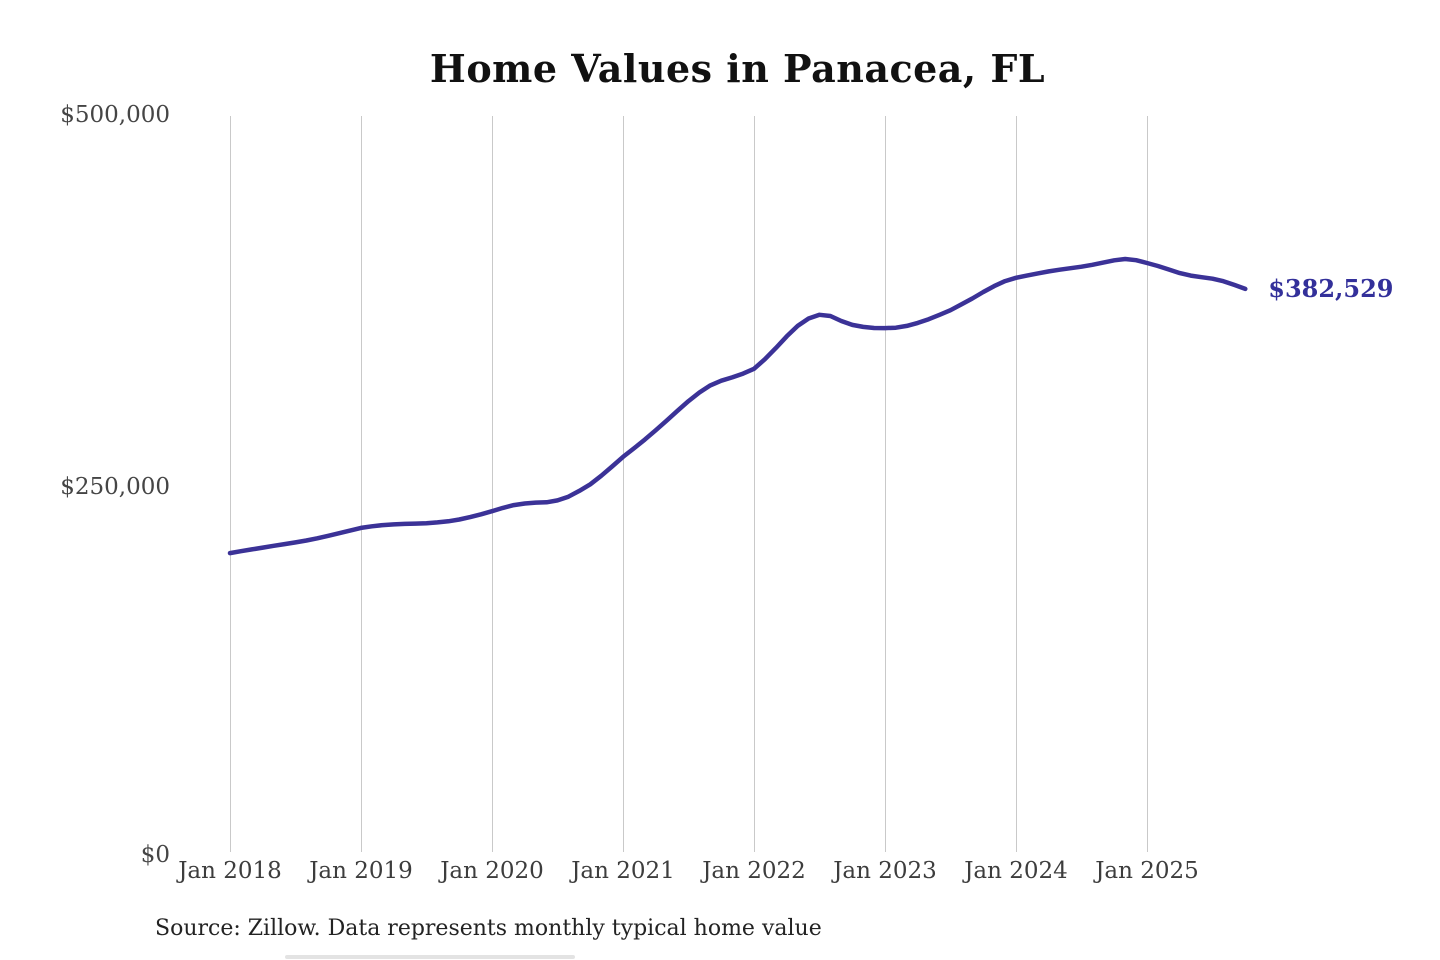 This screenshot has height=960, width=1440. Describe the element at coordinates (754, 484) in the screenshot. I see `gridline-jan-2022` at that location.